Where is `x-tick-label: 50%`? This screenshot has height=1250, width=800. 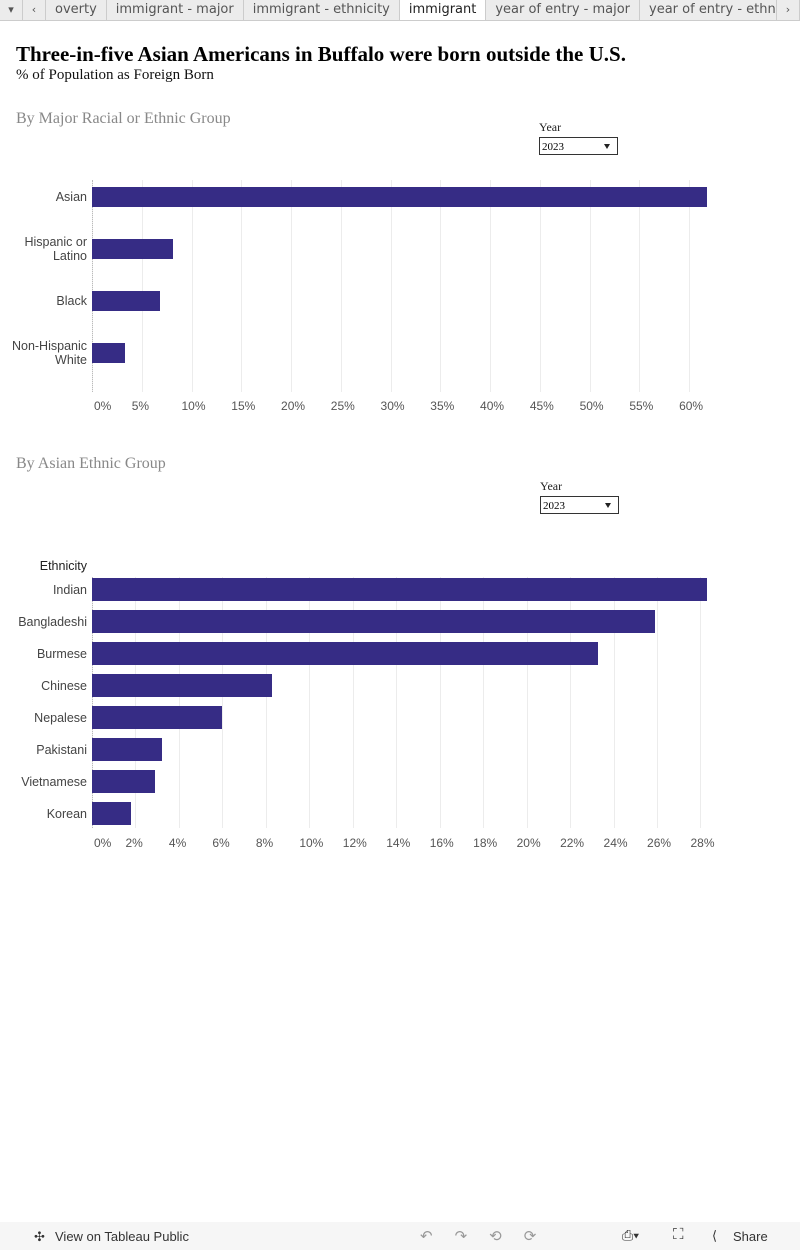
x-tick-label: 50% is located at coordinates (591, 406).